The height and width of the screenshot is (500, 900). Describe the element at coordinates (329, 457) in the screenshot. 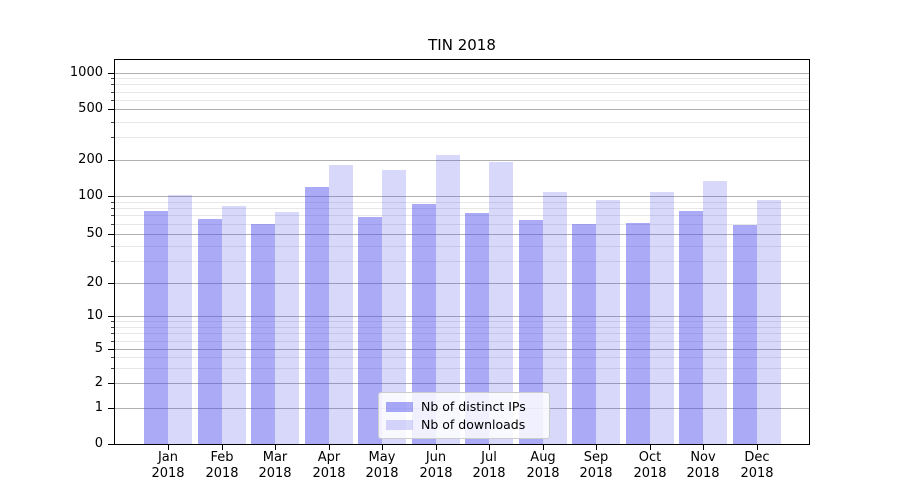

I see `x-tick-month: Apr` at that location.